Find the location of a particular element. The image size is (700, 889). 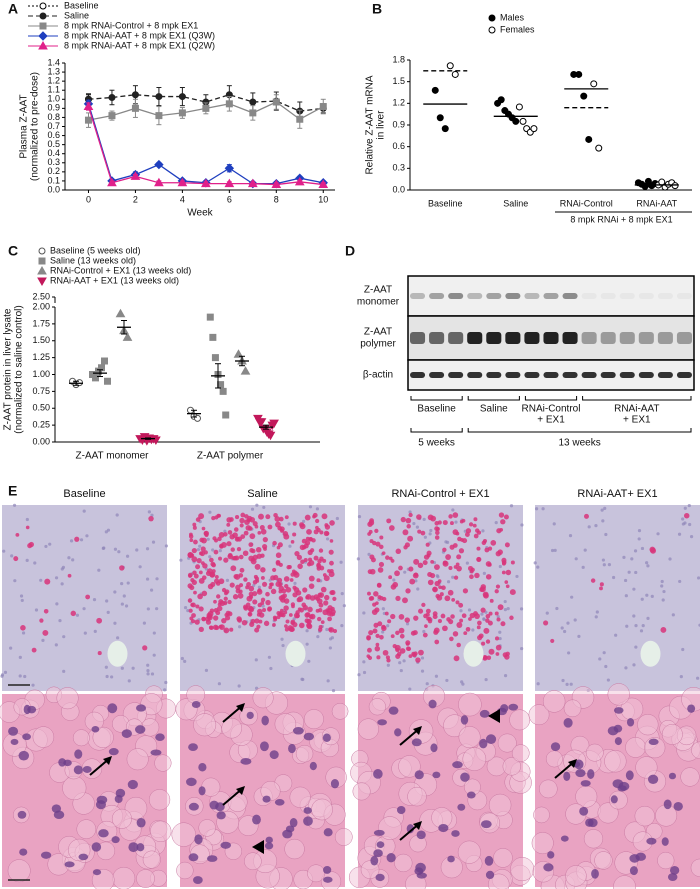

y-tick-label: 1.0 is located at coordinates (53, 99).